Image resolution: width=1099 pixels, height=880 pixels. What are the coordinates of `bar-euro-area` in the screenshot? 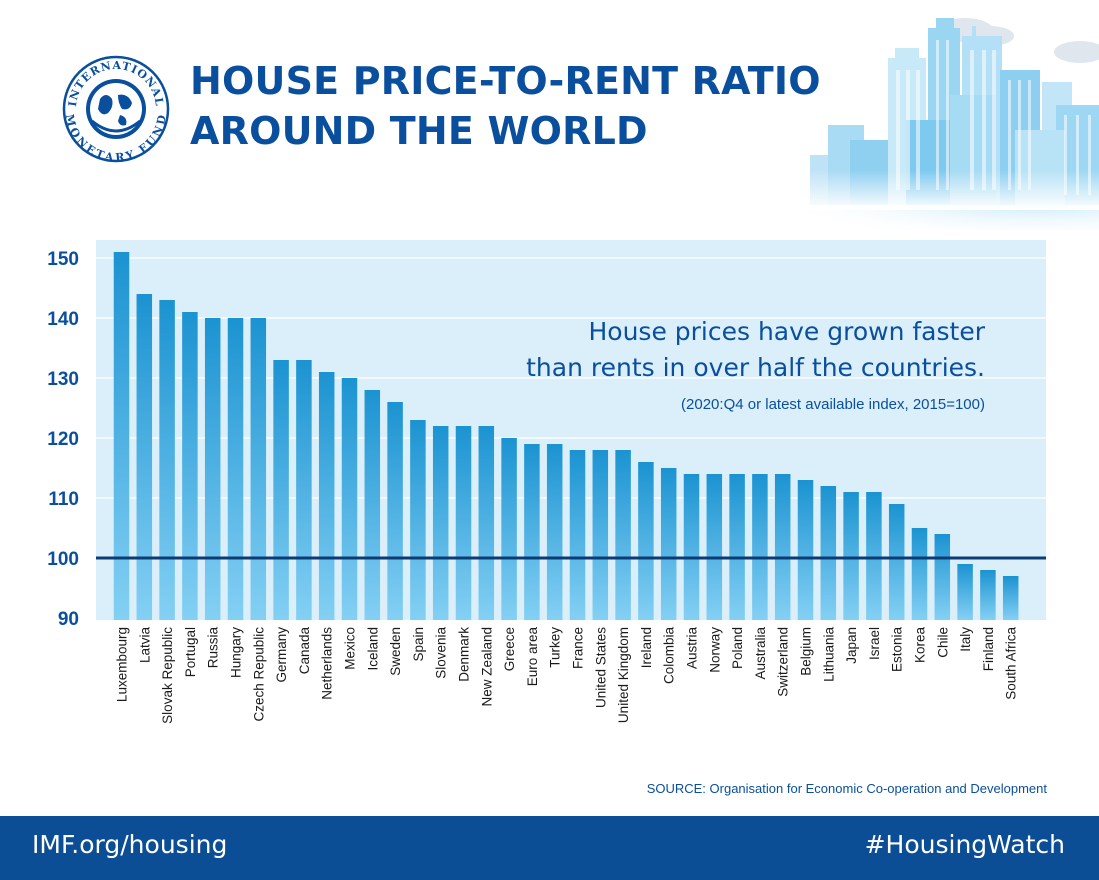 It's located at (532, 532).